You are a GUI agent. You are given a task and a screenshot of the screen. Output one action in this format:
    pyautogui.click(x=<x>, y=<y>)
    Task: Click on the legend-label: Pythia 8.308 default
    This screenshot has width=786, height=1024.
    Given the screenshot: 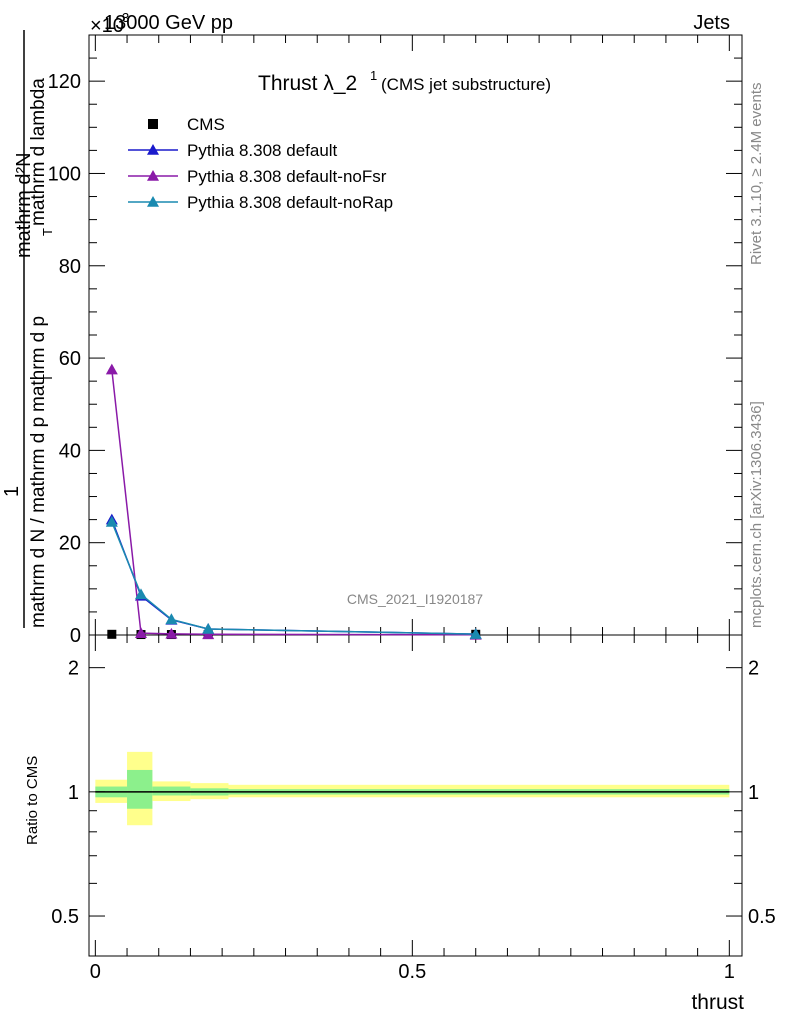 What is the action you would take?
    pyautogui.click(x=262, y=150)
    